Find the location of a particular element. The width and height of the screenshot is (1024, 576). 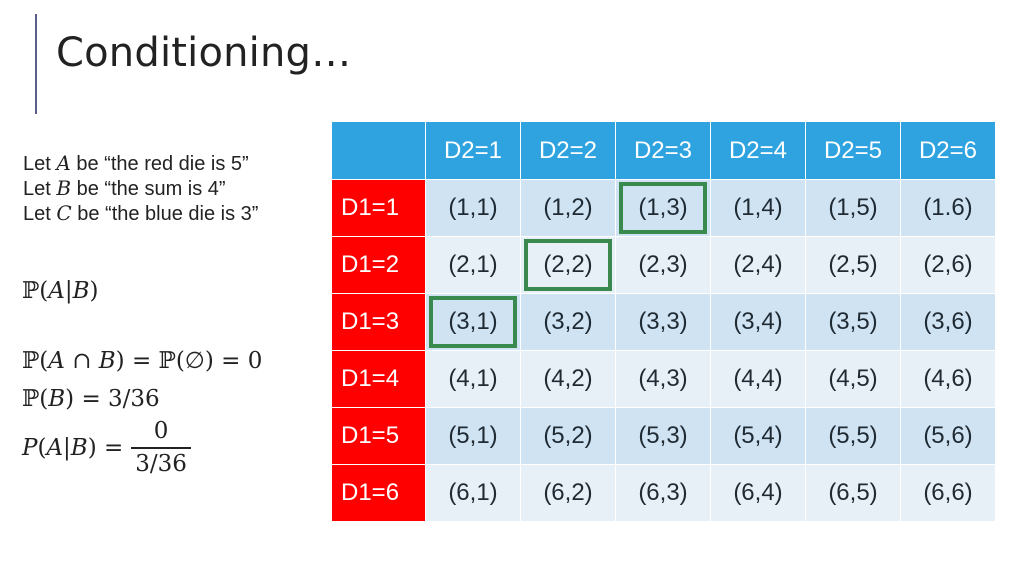

table-cell: (5,6) is located at coordinates (948, 436).